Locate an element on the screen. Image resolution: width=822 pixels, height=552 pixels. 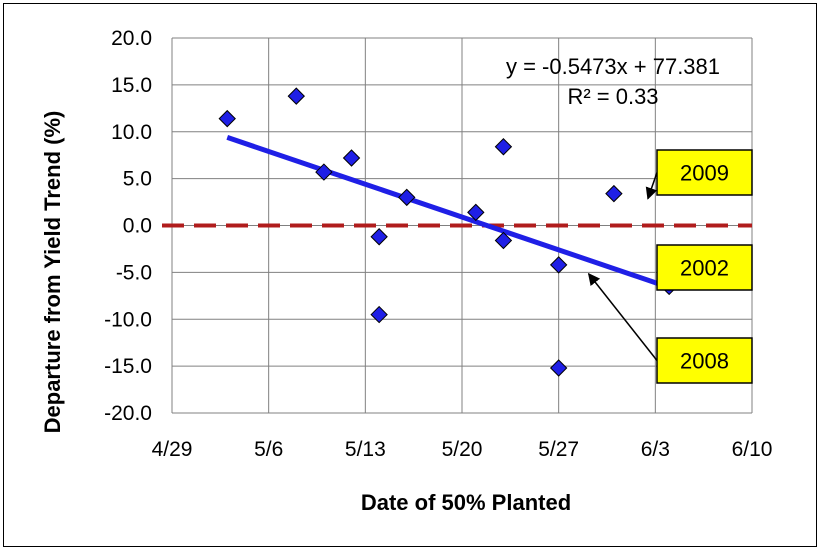
x-tick-label: 6/3 is located at coordinates (655, 449).